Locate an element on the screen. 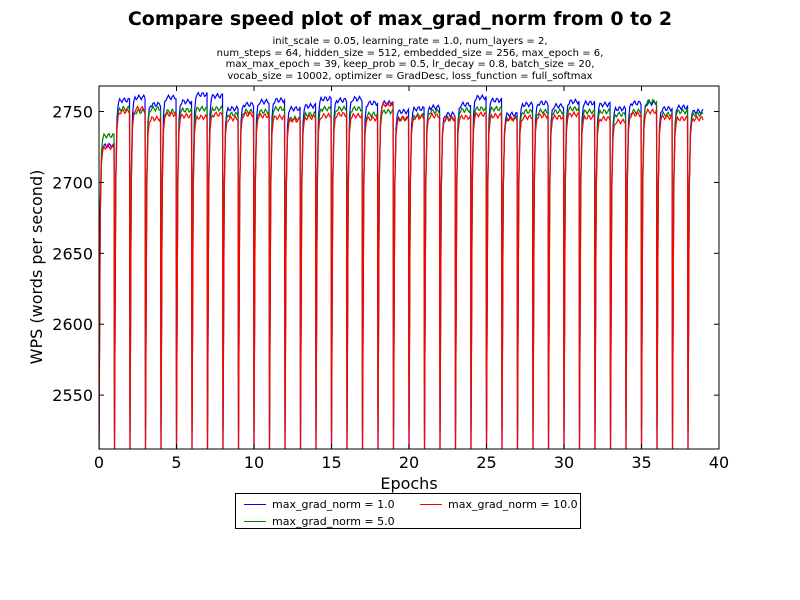  x-tick-label-0: 0 is located at coordinates (99, 462).